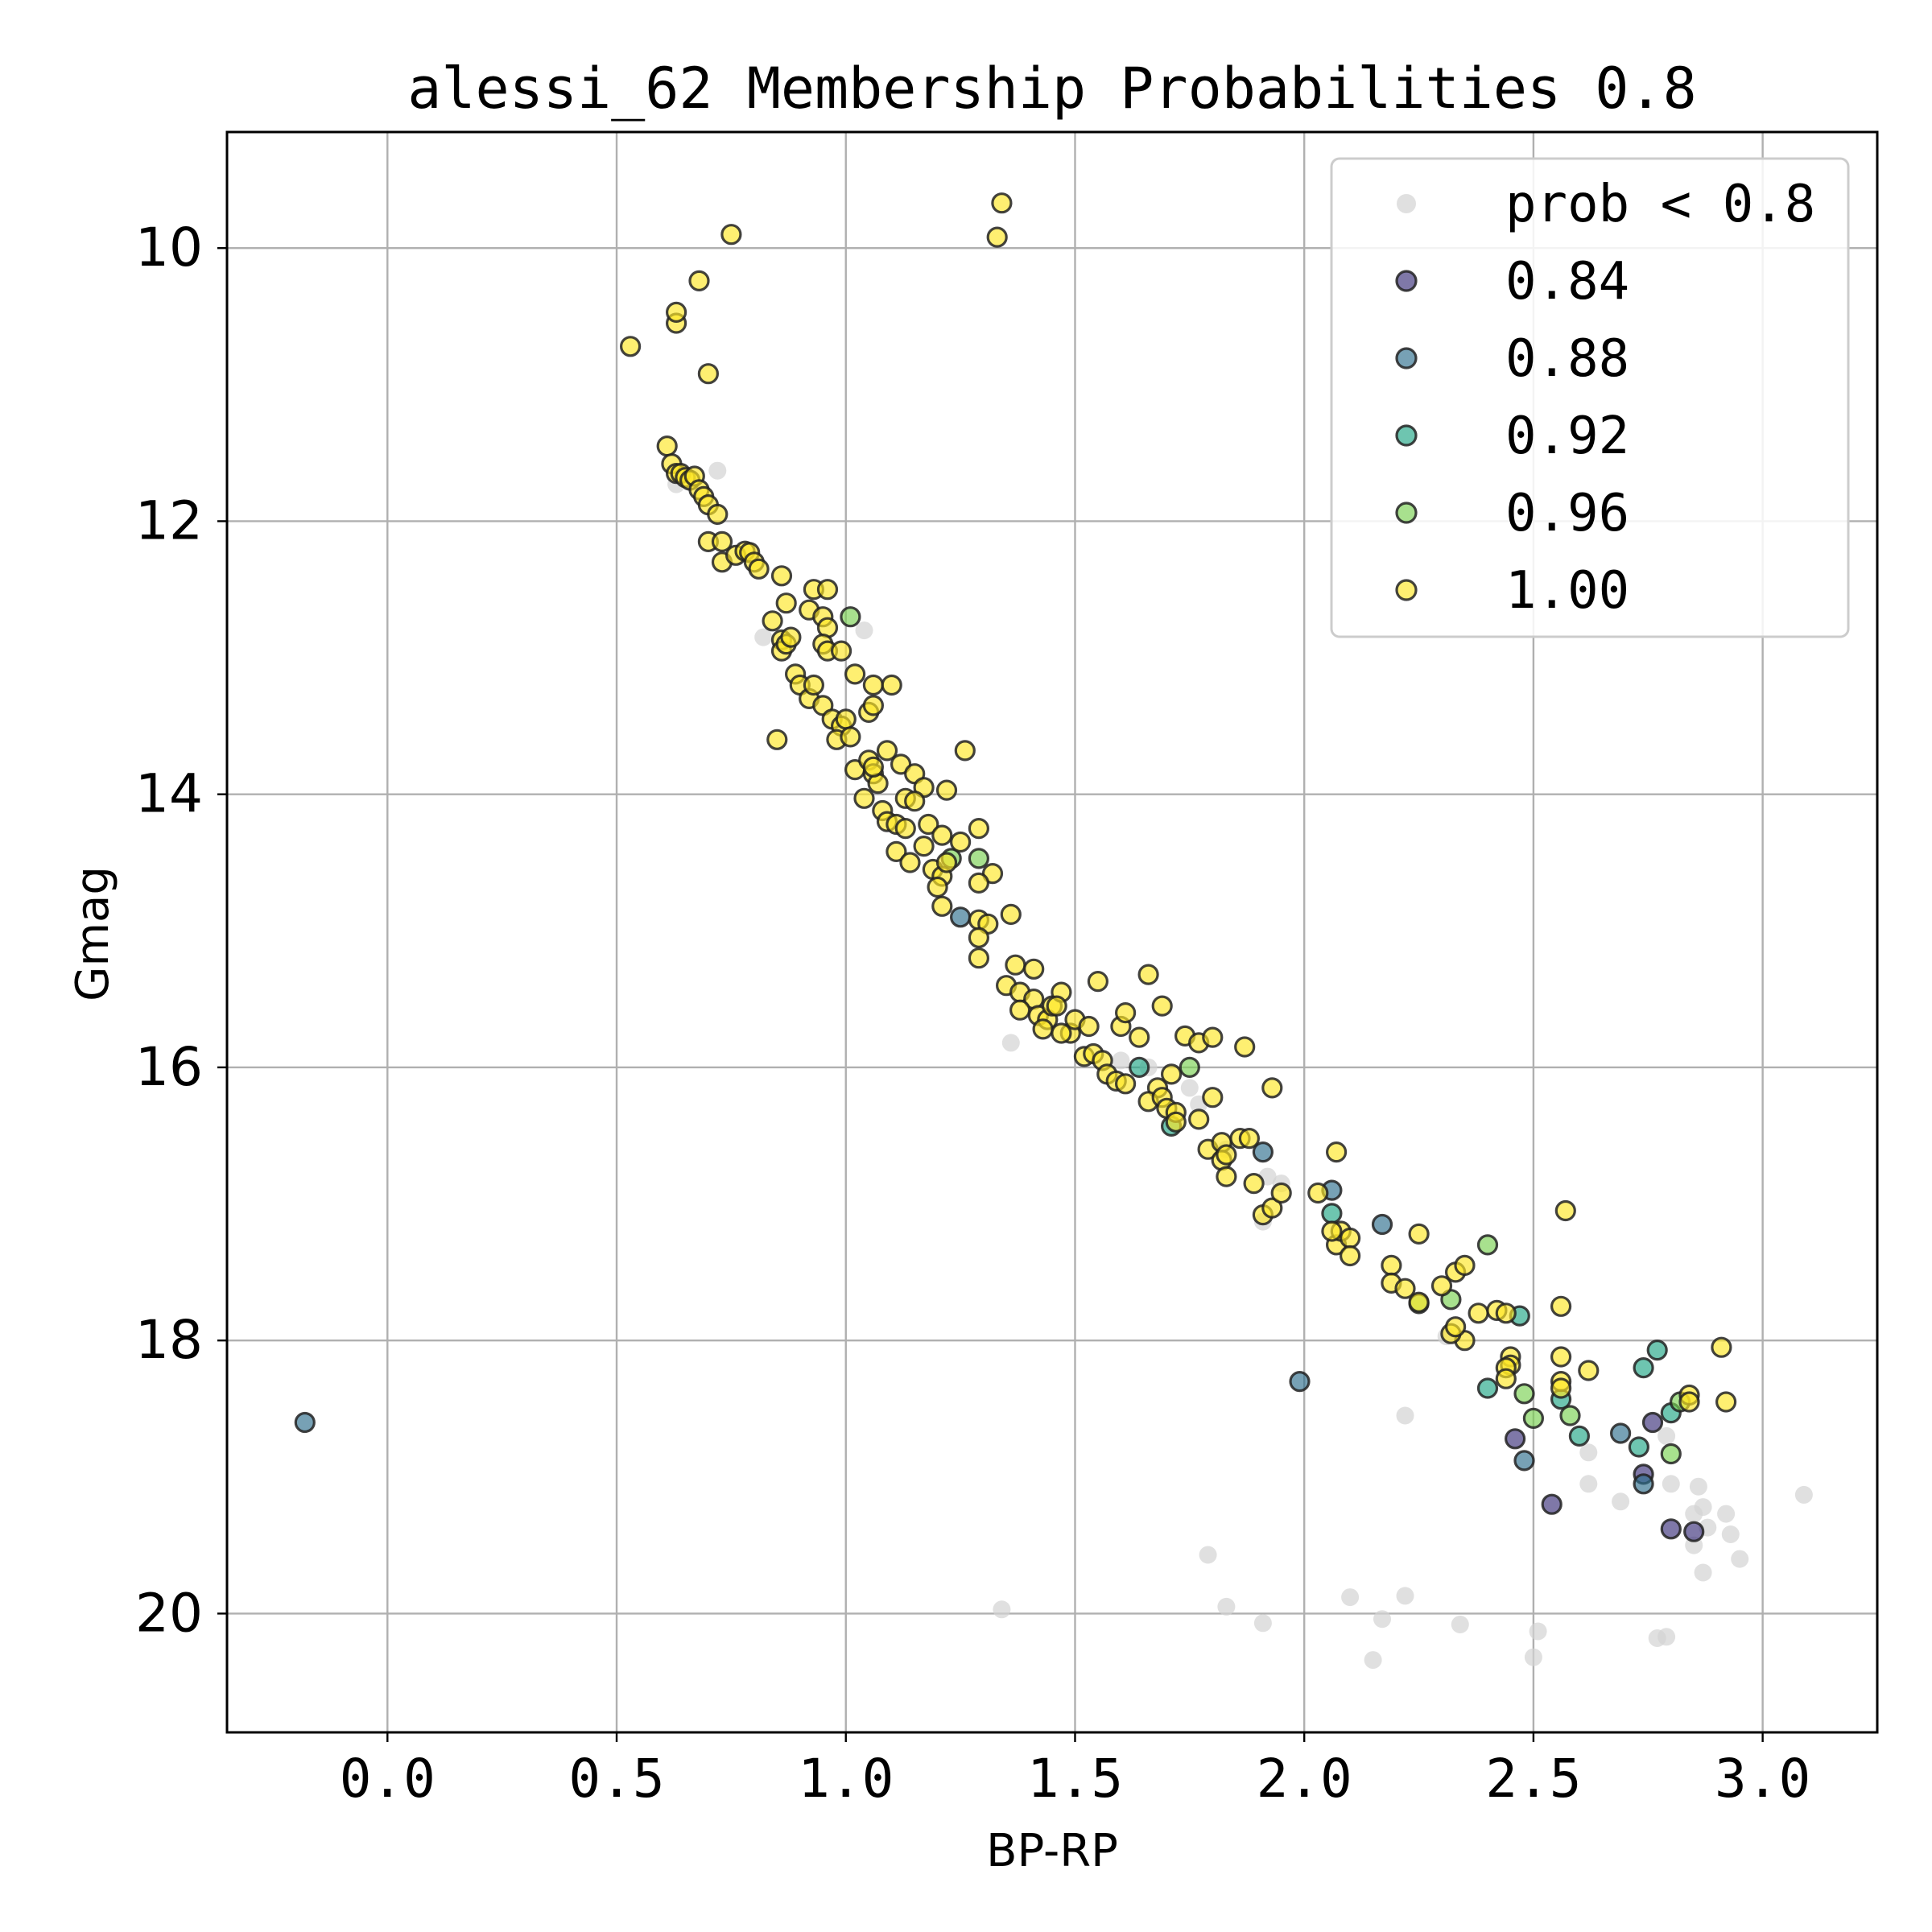 The height and width of the screenshot is (1932, 1932). Describe the element at coordinates (1052, 1851) in the screenshot. I see `x-axis-label: BP-RP` at that location.